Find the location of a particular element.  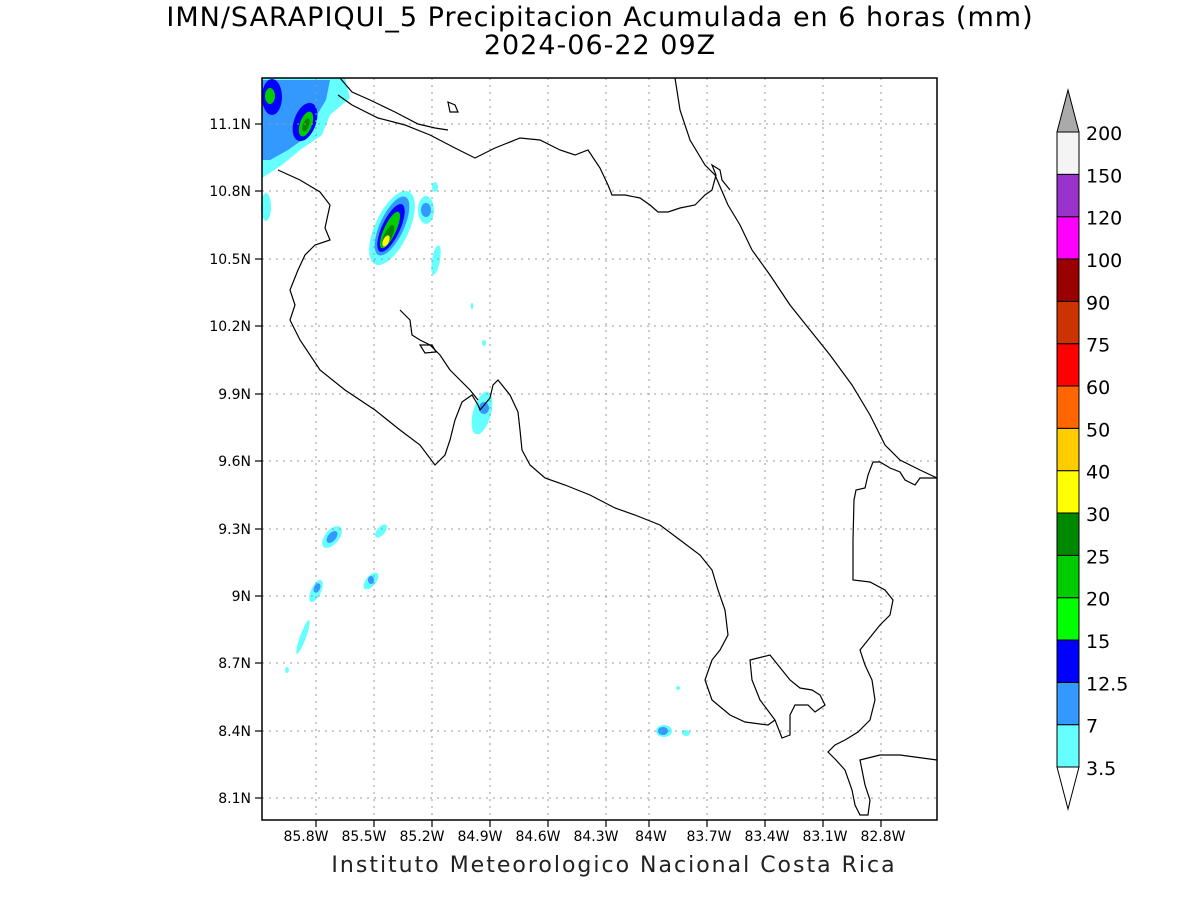

colorbar-label: 15 is located at coordinates (1098, 642).